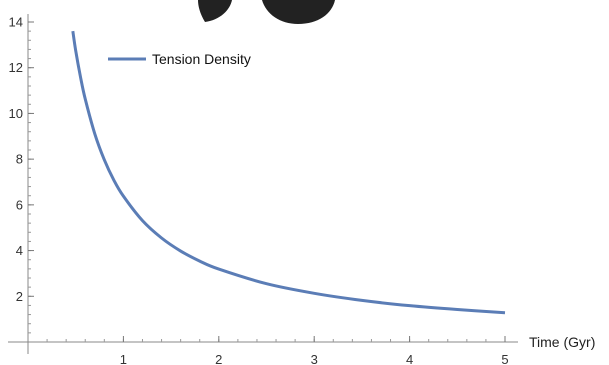 This screenshot has height=365, width=609. What do you see at coordinates (504, 358) in the screenshot?
I see `x-tick-label: 5` at bounding box center [504, 358].